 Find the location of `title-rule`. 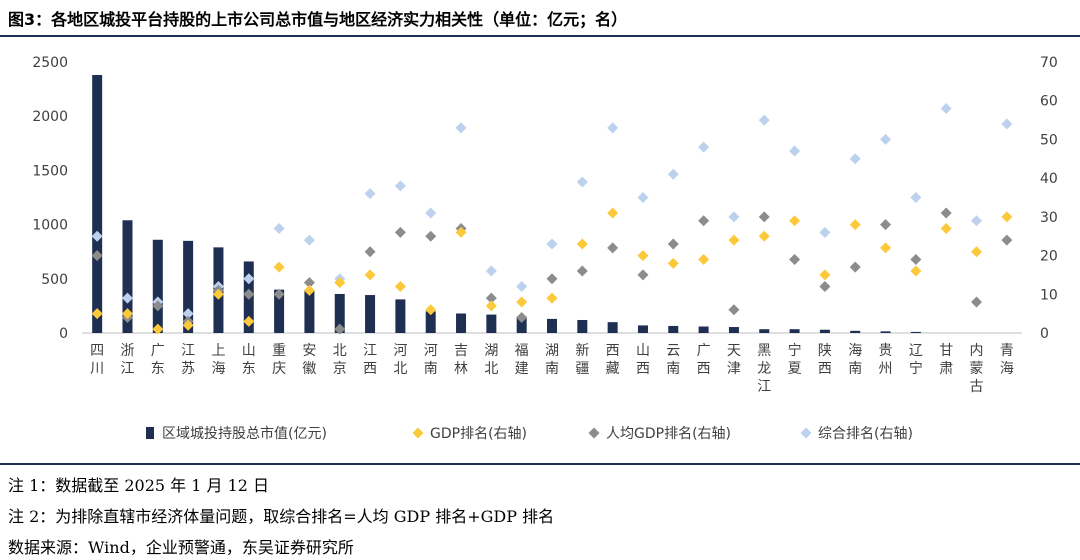

title-rule is located at coordinates (540, 36).